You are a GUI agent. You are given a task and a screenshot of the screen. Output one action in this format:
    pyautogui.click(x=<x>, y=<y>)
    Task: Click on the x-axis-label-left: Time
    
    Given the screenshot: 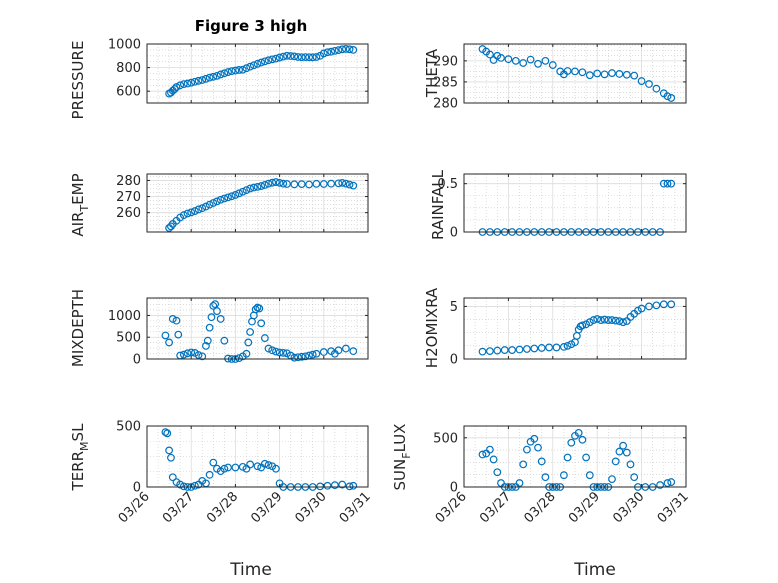 What is the action you would take?
    pyautogui.click(x=250, y=570)
    